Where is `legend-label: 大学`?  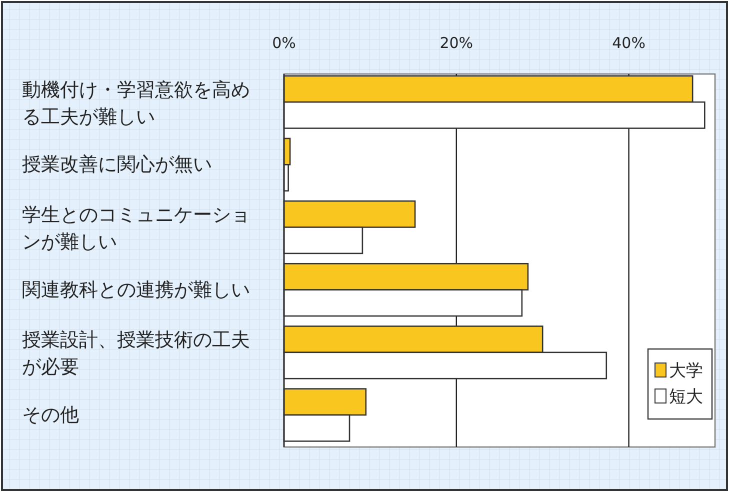 legend-label: 大学 is located at coordinates (686, 371).